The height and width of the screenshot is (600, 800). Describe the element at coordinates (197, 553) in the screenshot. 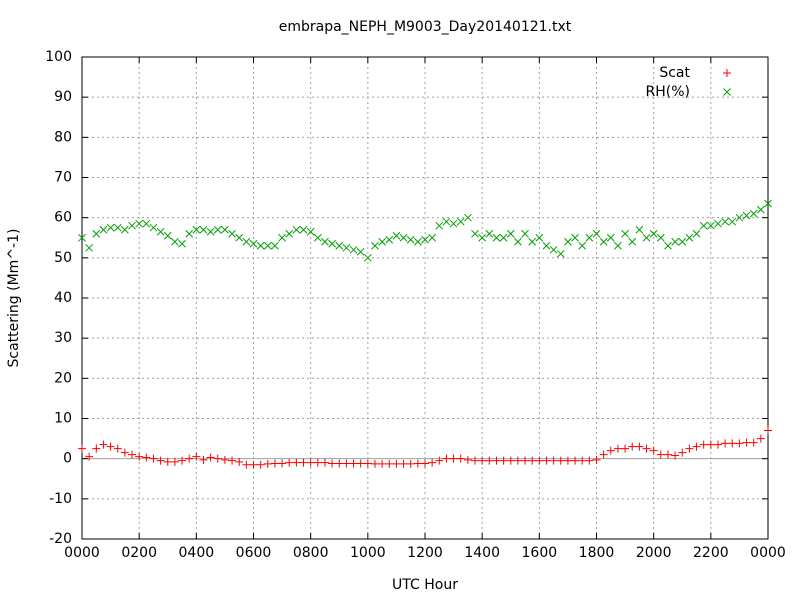

I see `x-tick-label: 0400` at that location.